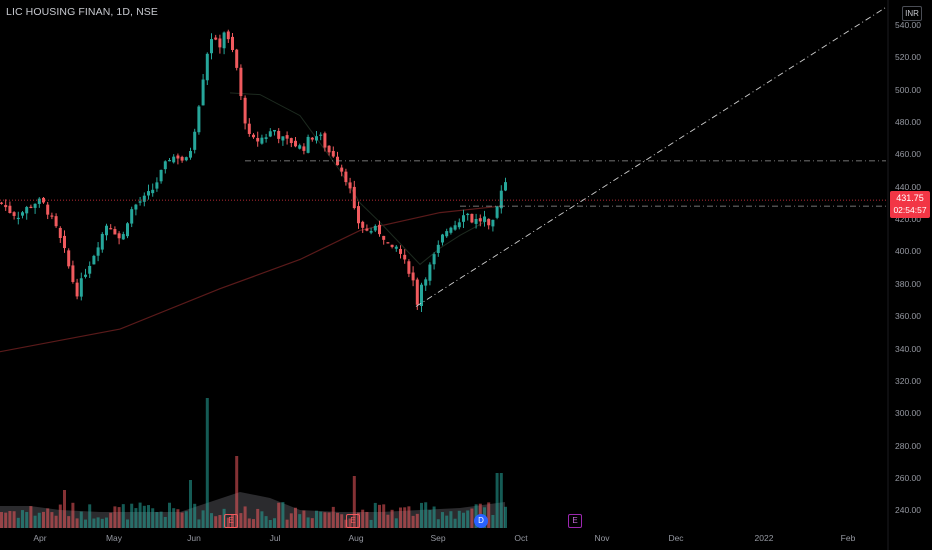 The width and height of the screenshot is (932, 550). I want to click on y-tick-label: 300.00, so click(908, 413).